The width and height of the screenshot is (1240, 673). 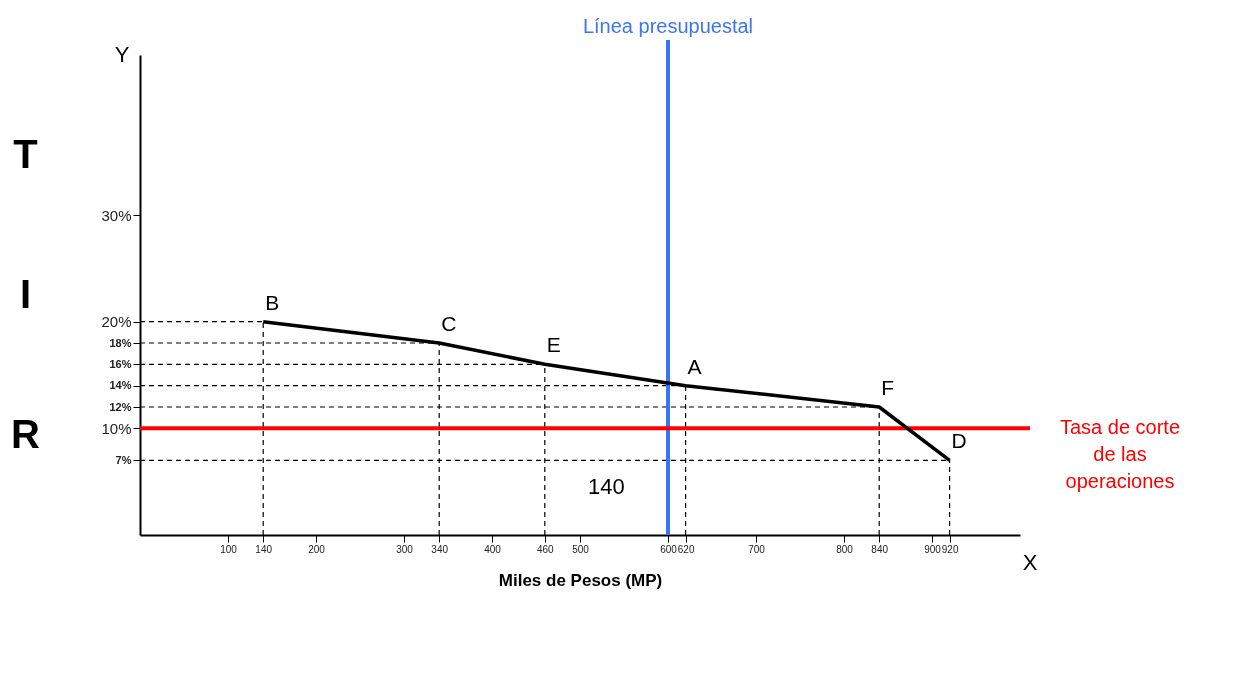 I want to click on x-tick-label: 840, so click(x=880, y=549).